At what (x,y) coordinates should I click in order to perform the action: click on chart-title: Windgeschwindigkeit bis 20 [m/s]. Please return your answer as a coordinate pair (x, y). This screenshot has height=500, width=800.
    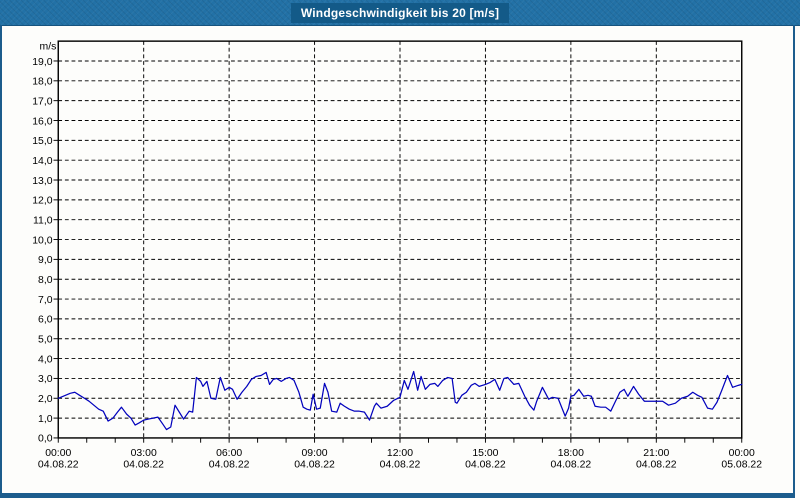
    Looking at the image, I should click on (400, 12).